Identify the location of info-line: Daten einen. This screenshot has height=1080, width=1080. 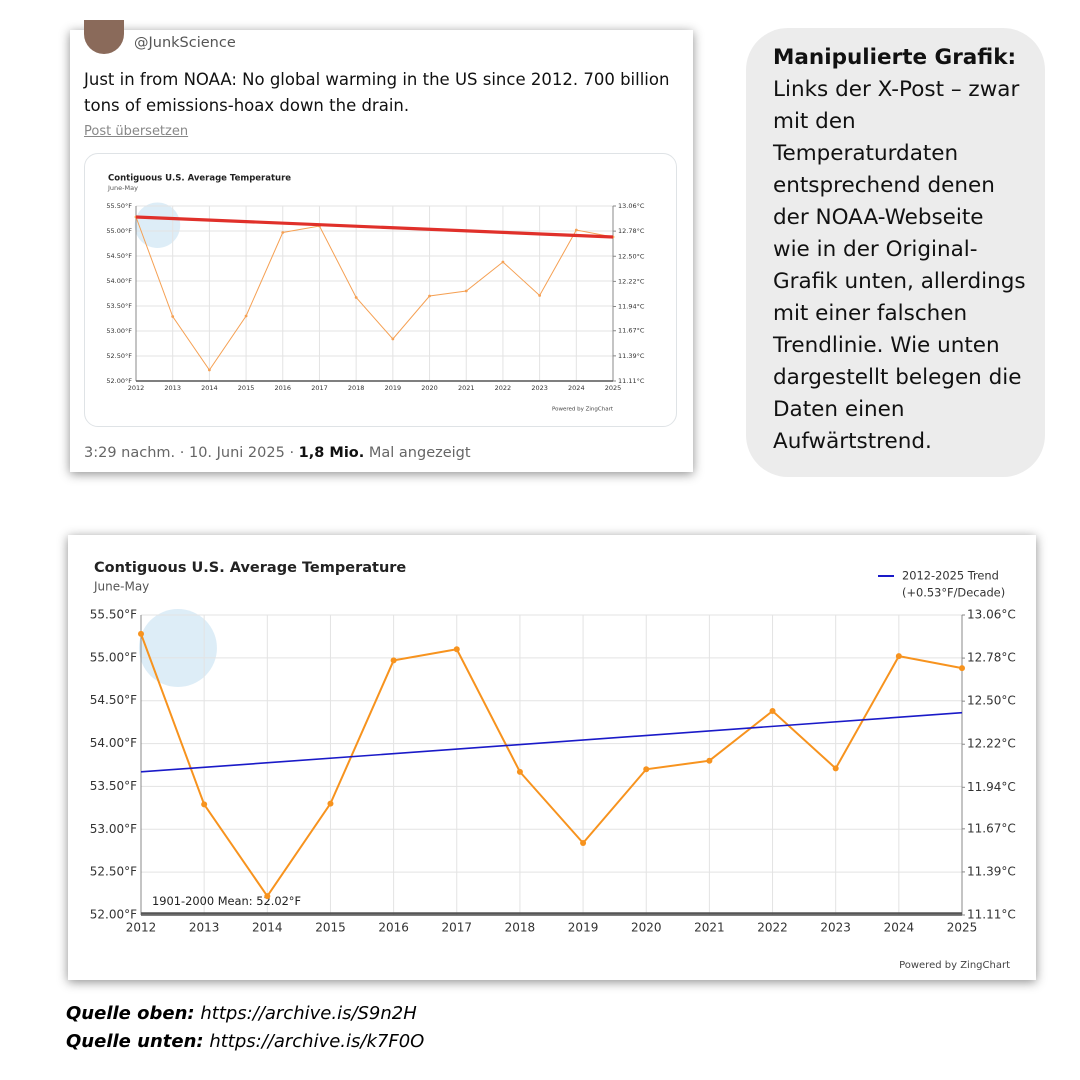
(839, 409).